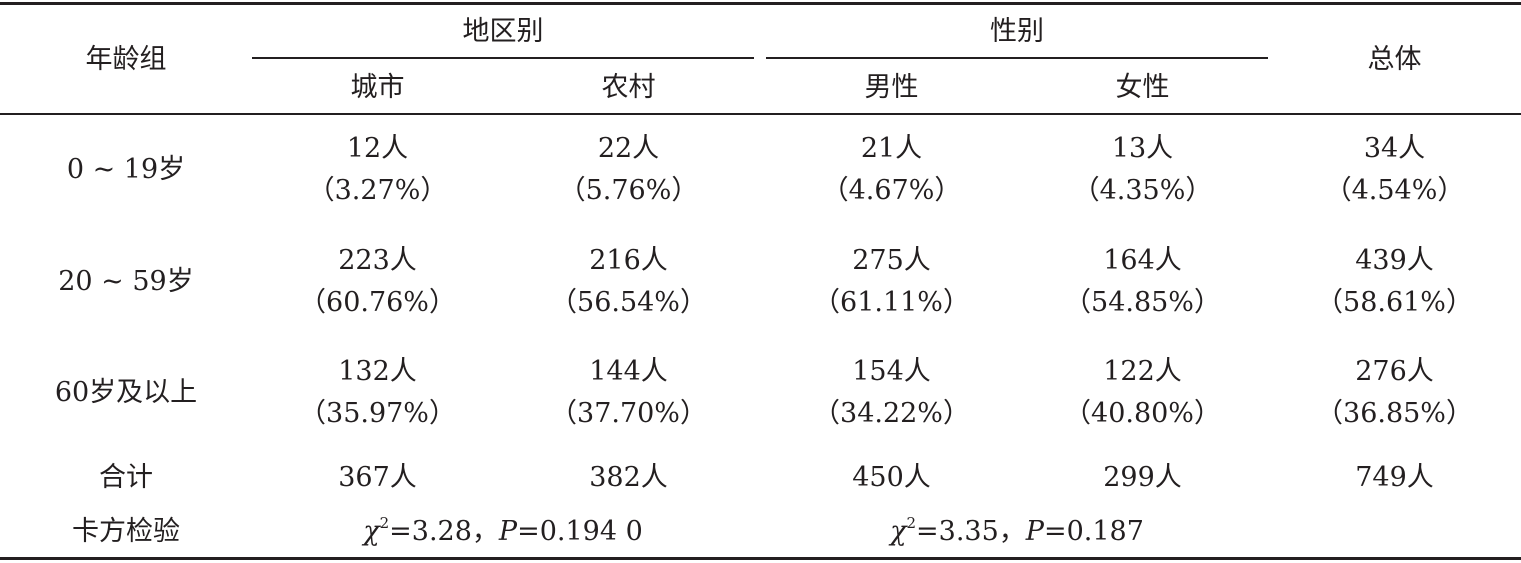 The height and width of the screenshot is (563, 1521). I want to click on header-bottom-rule, so click(760, 114).